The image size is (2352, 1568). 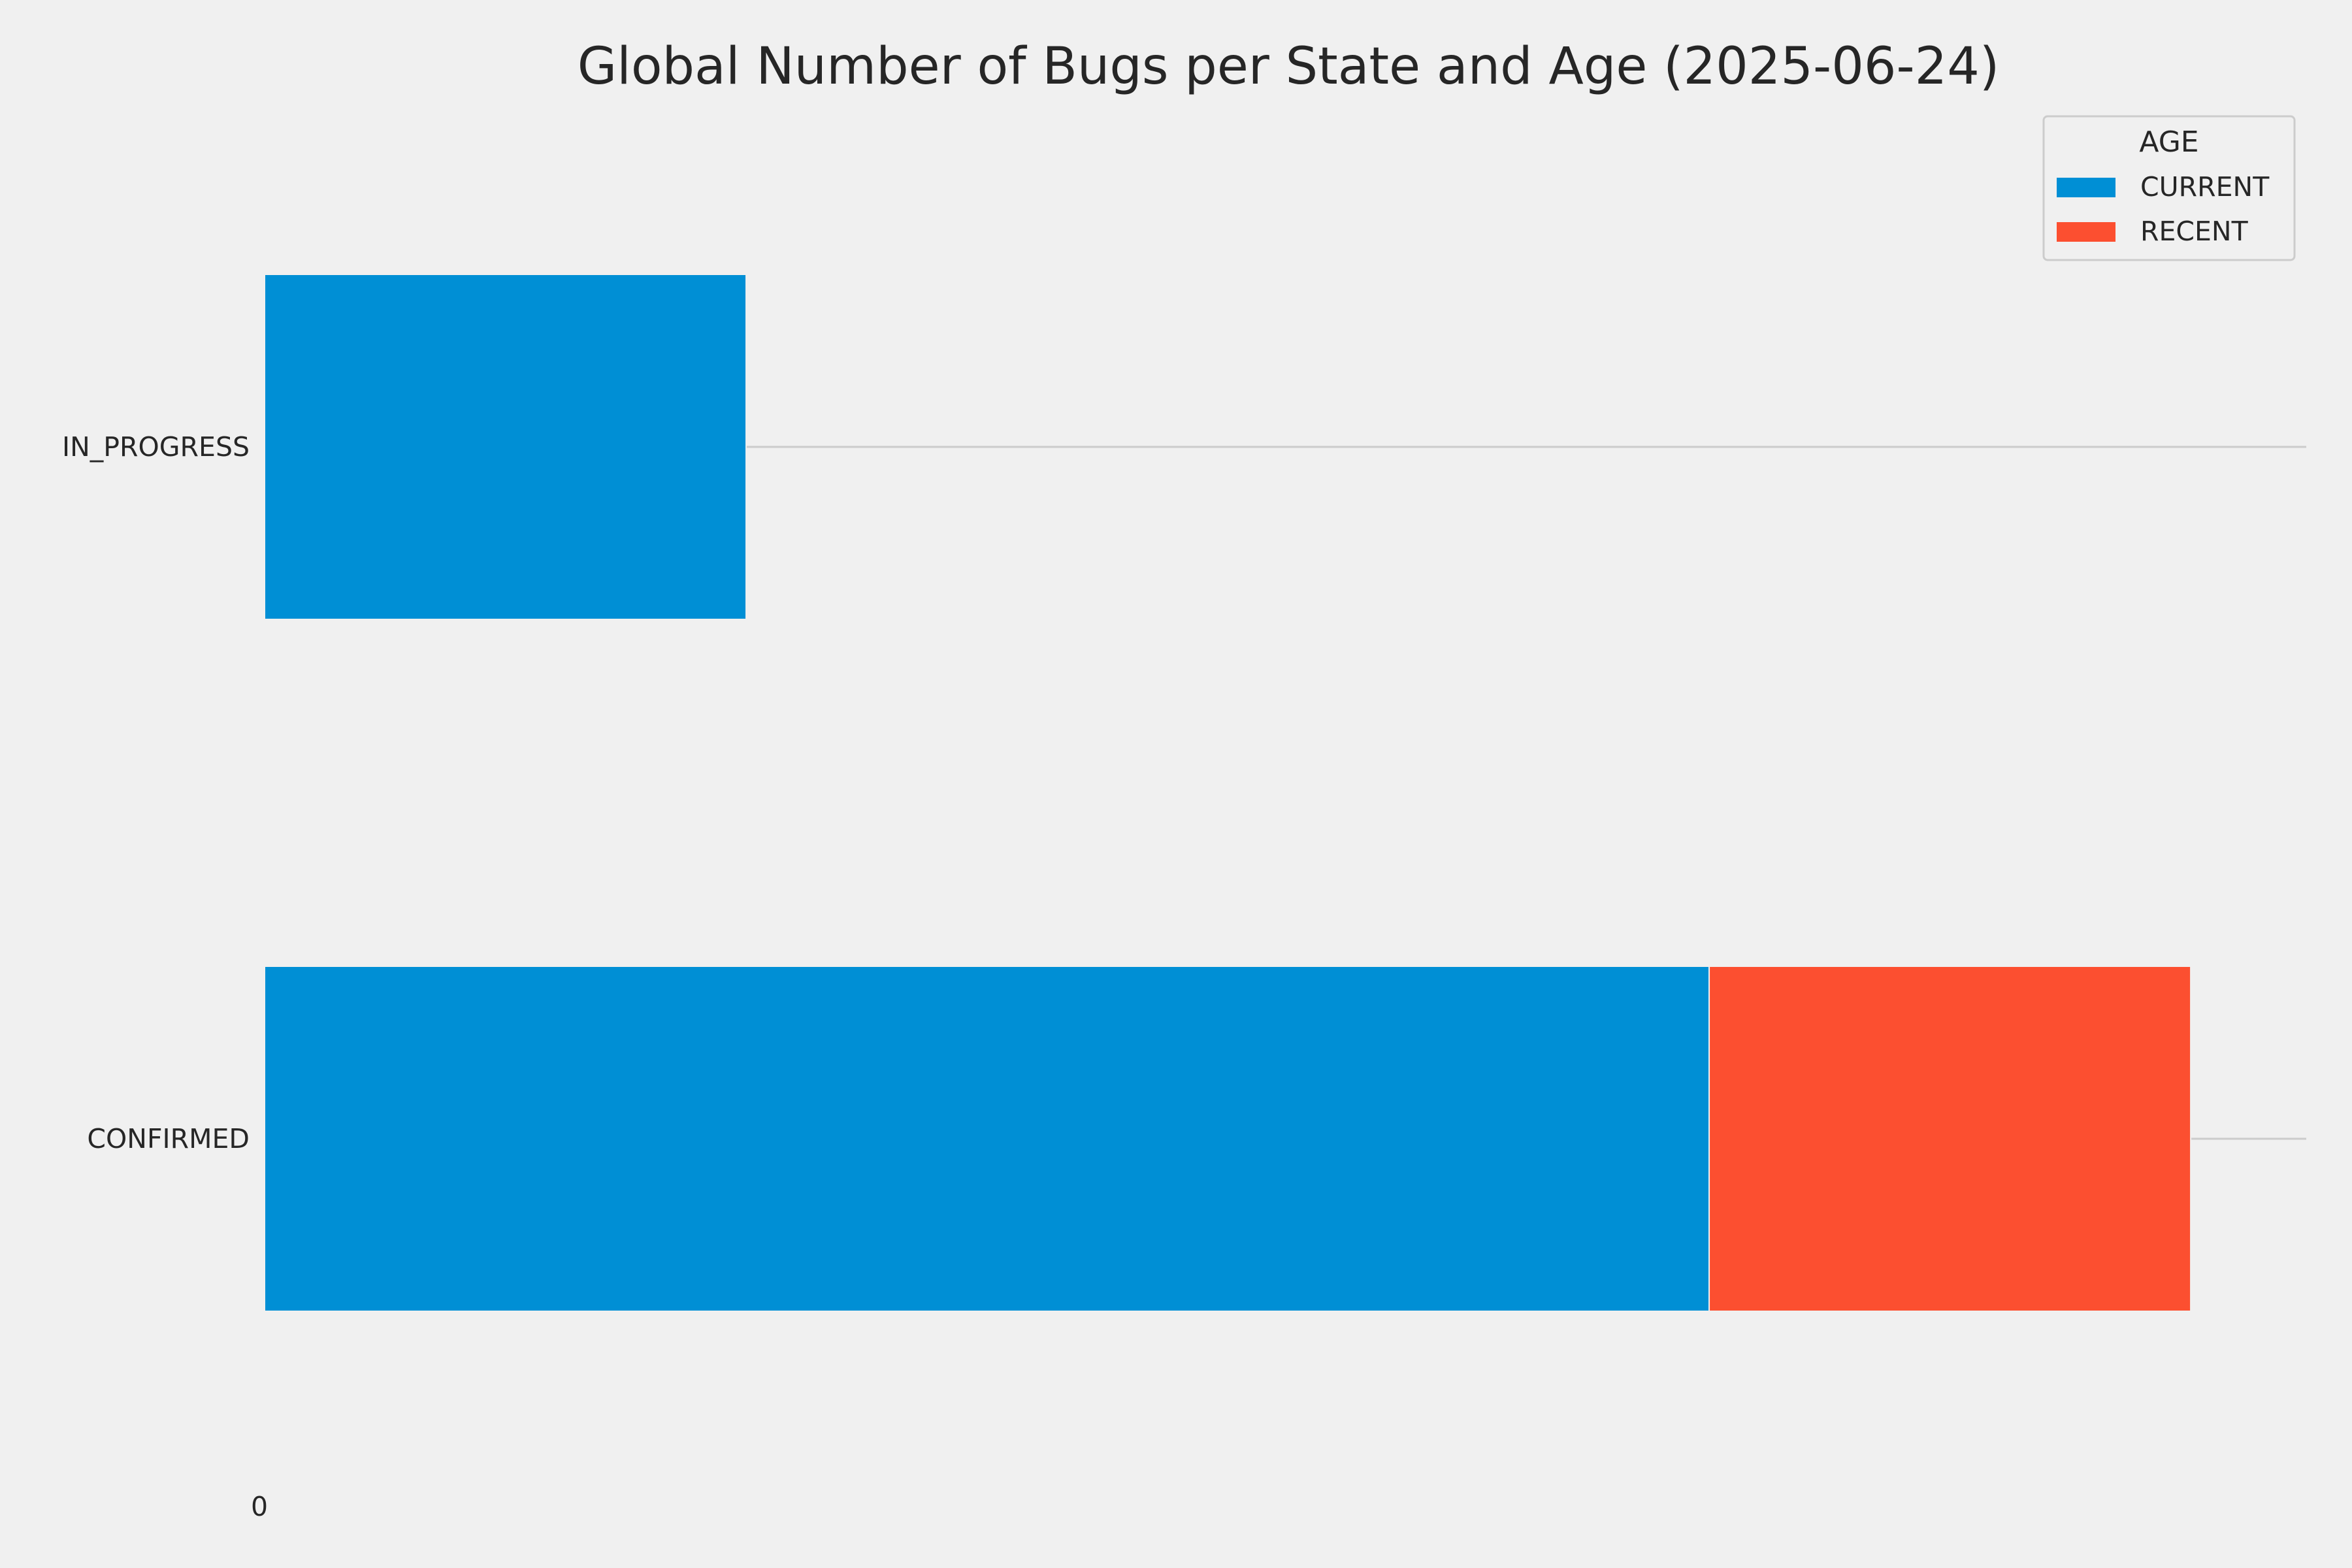 I want to click on legend-swatch-recent, so click(x=2086, y=232).